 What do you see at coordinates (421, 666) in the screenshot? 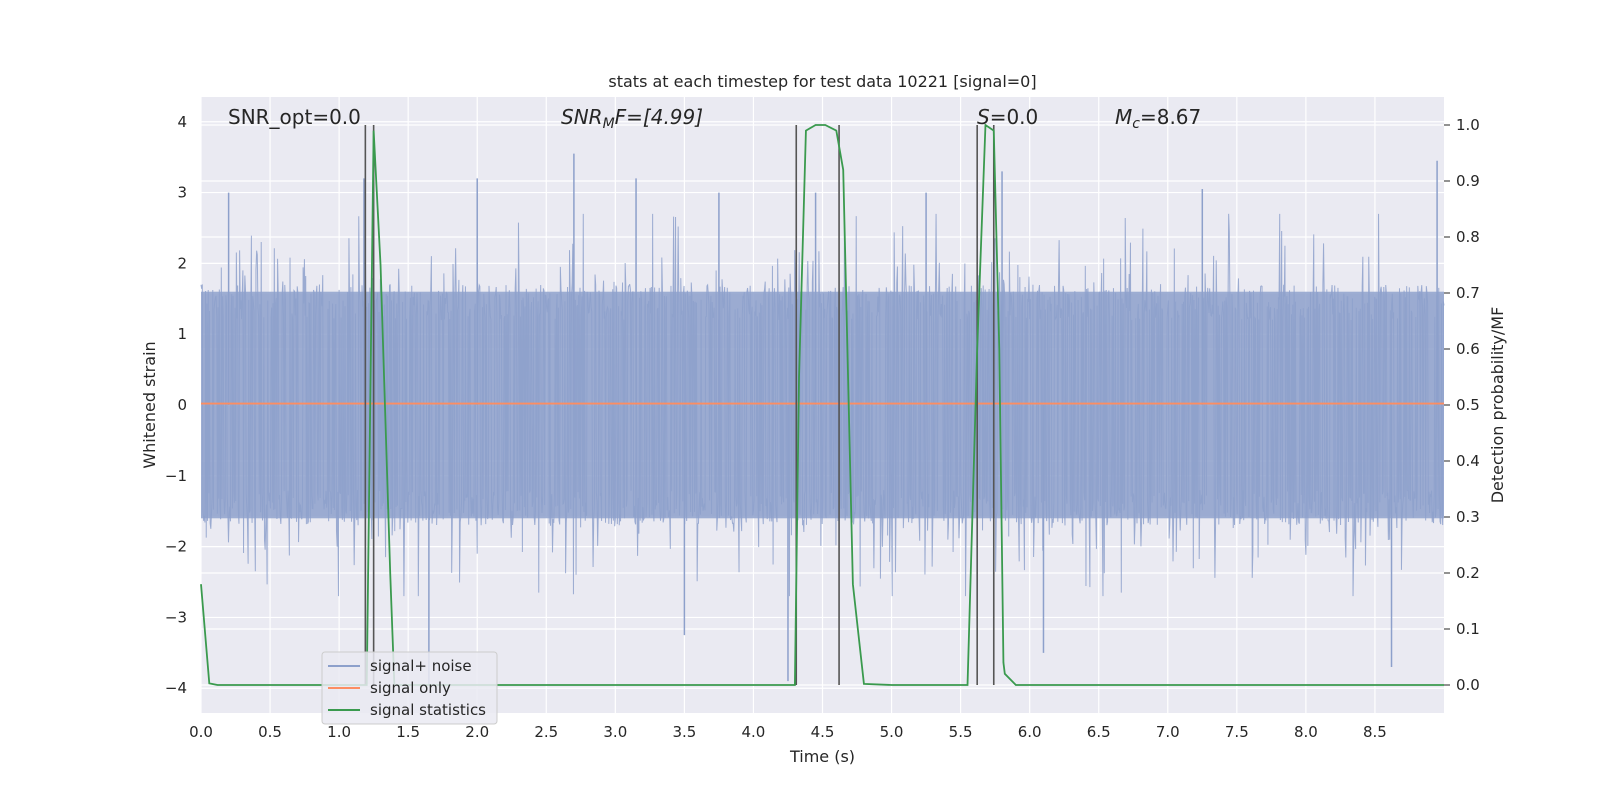
I see `legend-label-signal-noise: signal+ noise` at bounding box center [421, 666].